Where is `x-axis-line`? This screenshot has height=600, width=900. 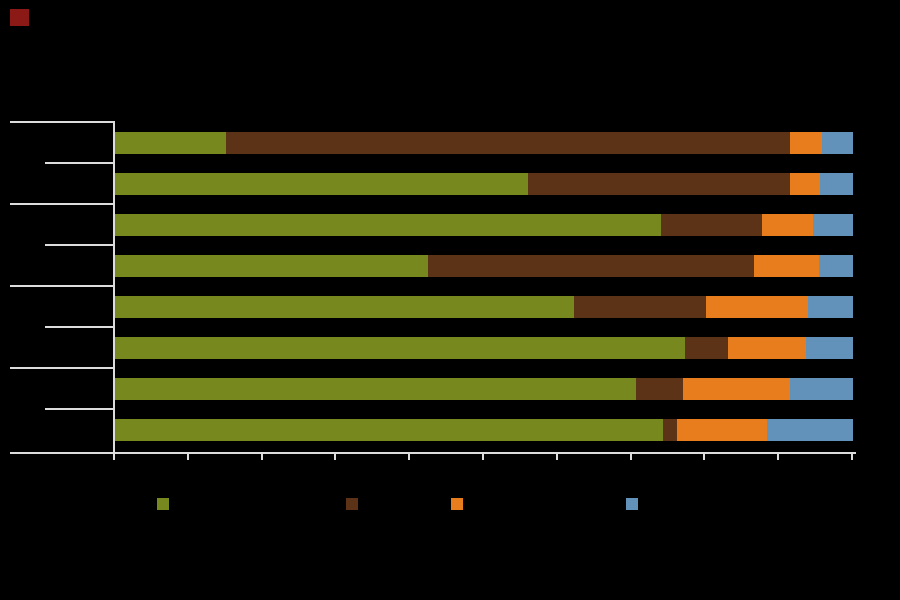
x-axis-line is located at coordinates (433, 453).